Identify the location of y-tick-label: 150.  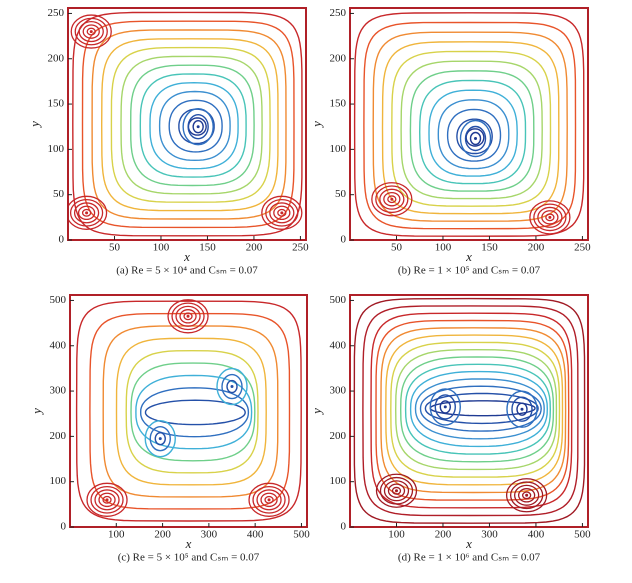
(56, 104).